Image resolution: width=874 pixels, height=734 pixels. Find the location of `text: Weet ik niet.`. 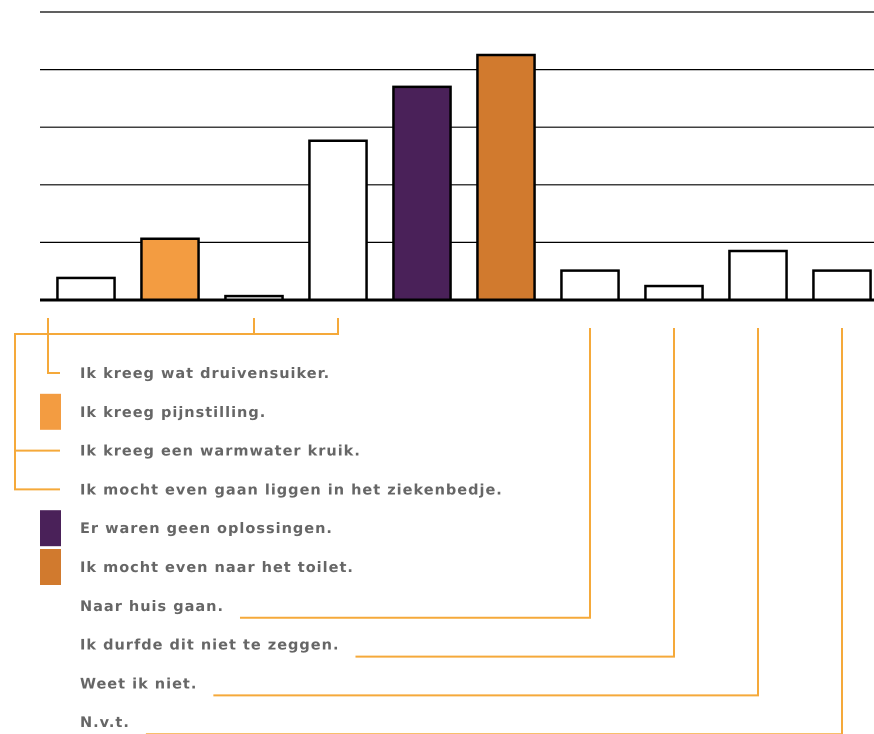

text: Weet ik niet. is located at coordinates (139, 684).